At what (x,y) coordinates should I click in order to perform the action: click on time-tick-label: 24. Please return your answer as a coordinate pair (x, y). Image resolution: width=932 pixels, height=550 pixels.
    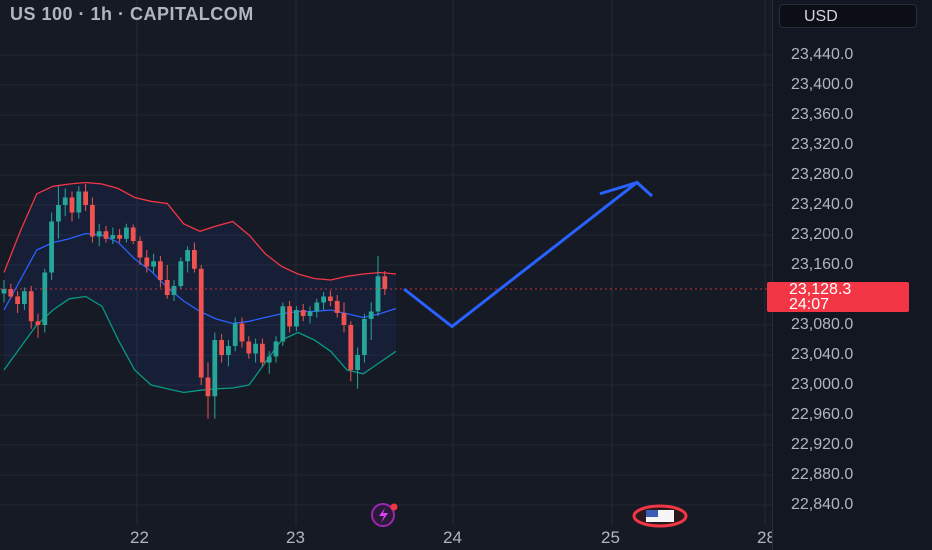
    Looking at the image, I should click on (452, 537).